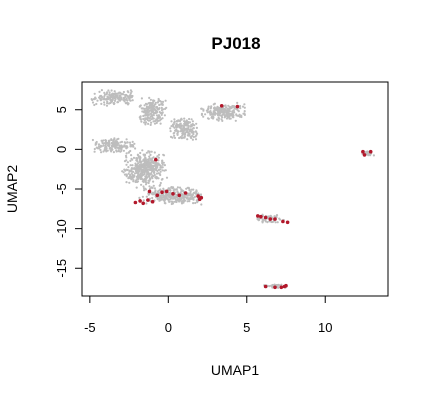 This screenshot has width=430, height=400. I want to click on x-tick-label: 10, so click(325, 327).